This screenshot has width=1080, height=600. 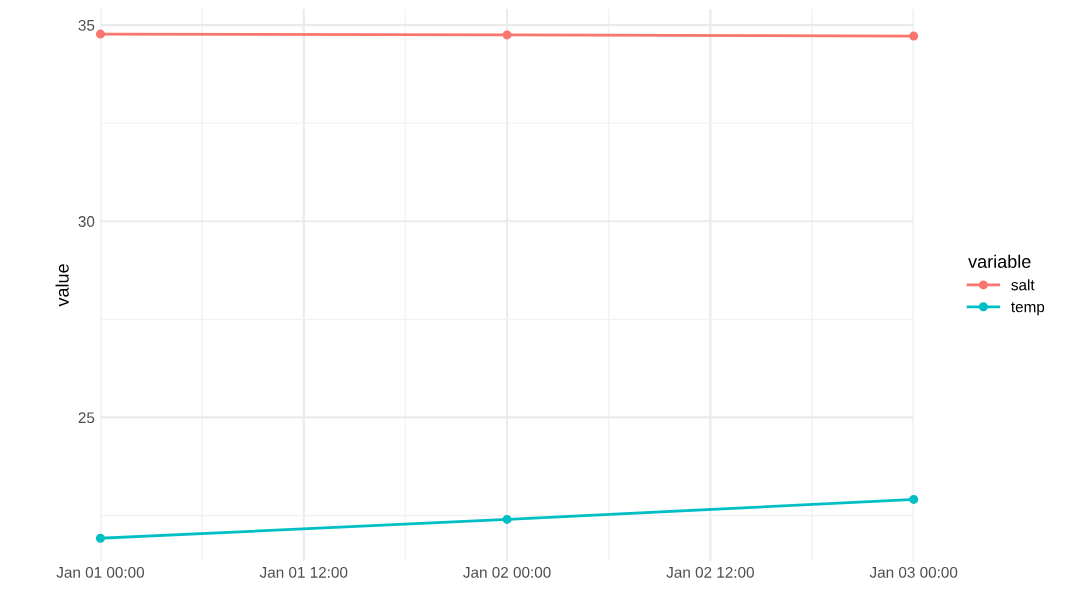 What do you see at coordinates (999, 261) in the screenshot?
I see `legend-title: variable` at bounding box center [999, 261].